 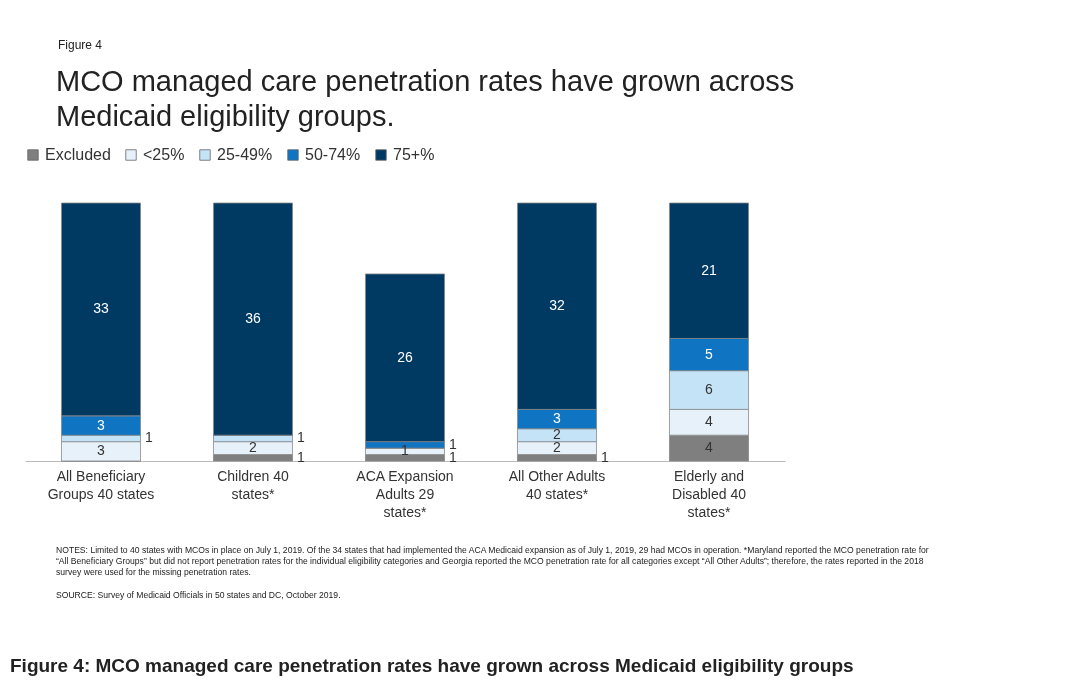 I want to click on x-tick-label: Elderly and Disabled 40 states*, so click(x=709, y=493).